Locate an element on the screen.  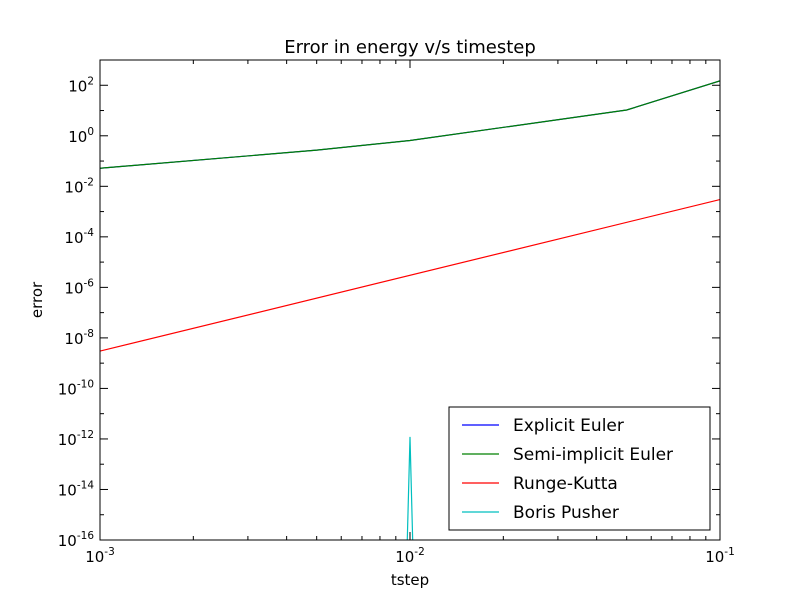
legend-label: Runge-Kutta is located at coordinates (565, 484).